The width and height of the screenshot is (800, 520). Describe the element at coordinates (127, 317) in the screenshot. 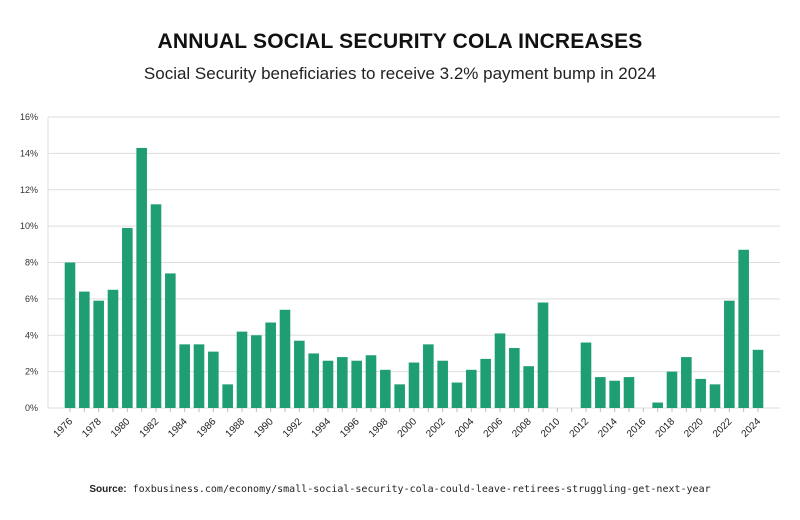

I see `bar-1980` at that location.